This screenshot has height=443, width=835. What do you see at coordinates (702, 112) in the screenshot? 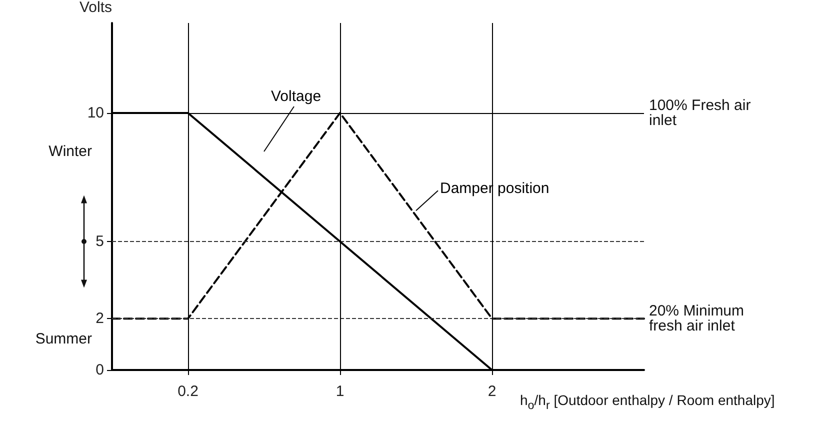
I see `ref-line-label: 100% Fresh air inlet` at bounding box center [702, 112].